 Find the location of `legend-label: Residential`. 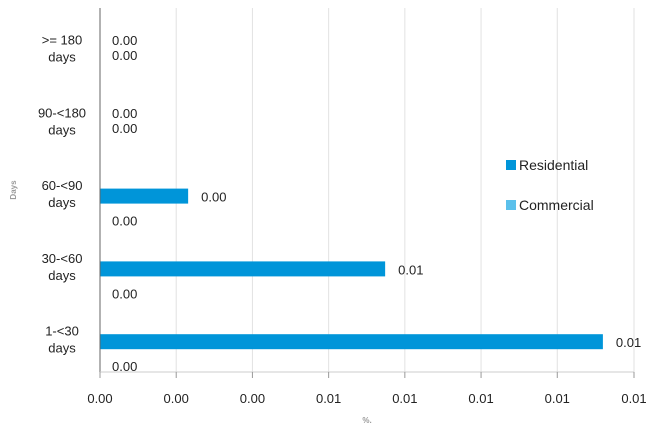

legend-label: Residential is located at coordinates (553, 165).